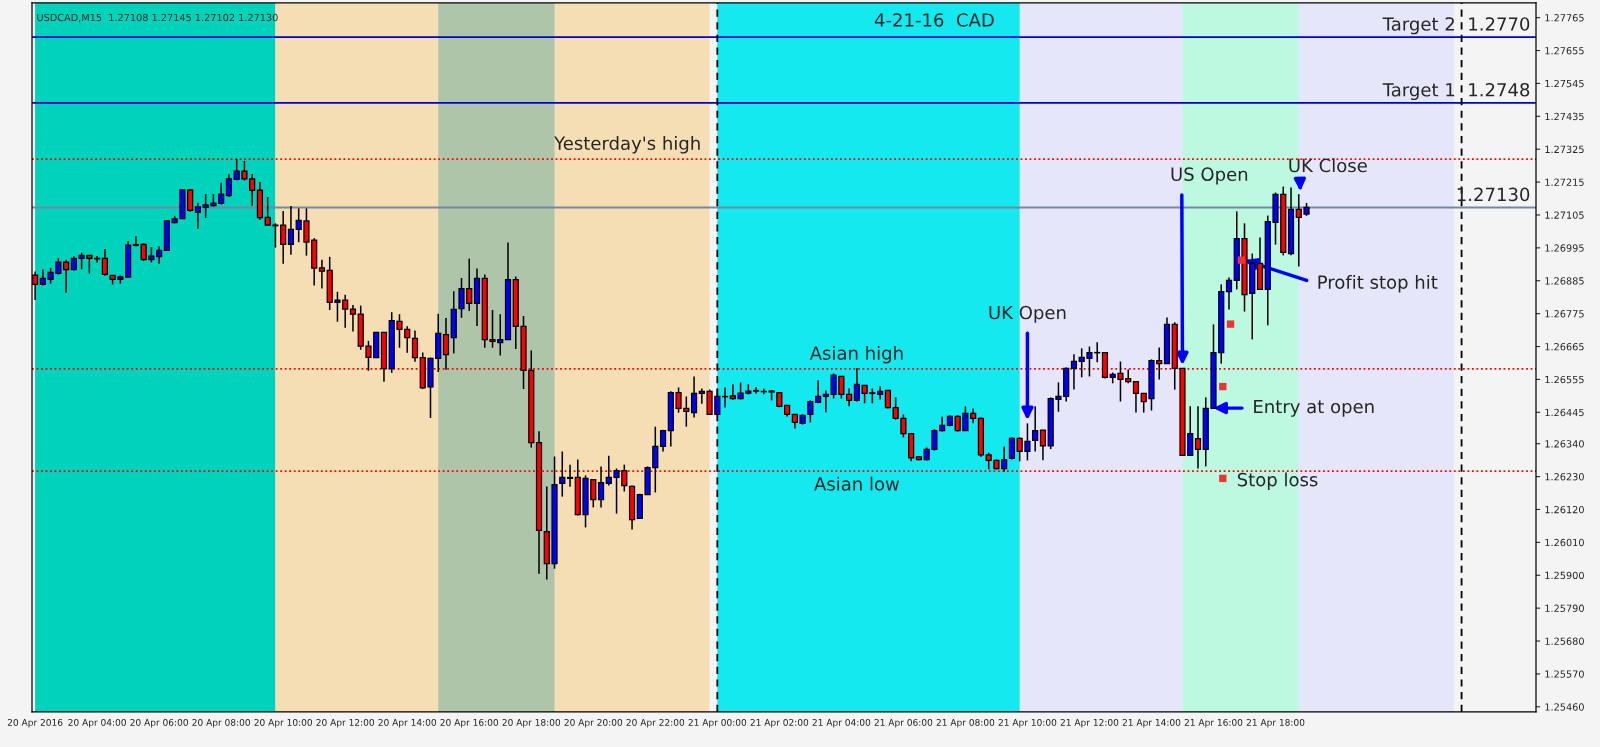 The height and width of the screenshot is (747, 1600). What do you see at coordinates (531, 723) in the screenshot?
I see `x-tick-label: 20 Apr 18:00` at bounding box center [531, 723].